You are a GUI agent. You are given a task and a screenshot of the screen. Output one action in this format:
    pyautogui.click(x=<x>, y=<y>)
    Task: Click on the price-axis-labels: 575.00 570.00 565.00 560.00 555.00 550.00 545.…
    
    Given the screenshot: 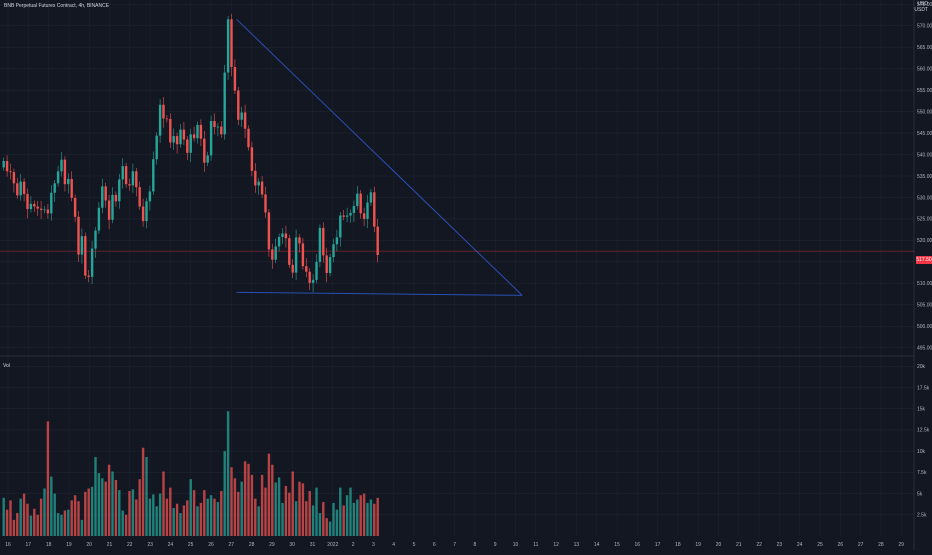 What is the action you would take?
    pyautogui.click(x=924, y=176)
    